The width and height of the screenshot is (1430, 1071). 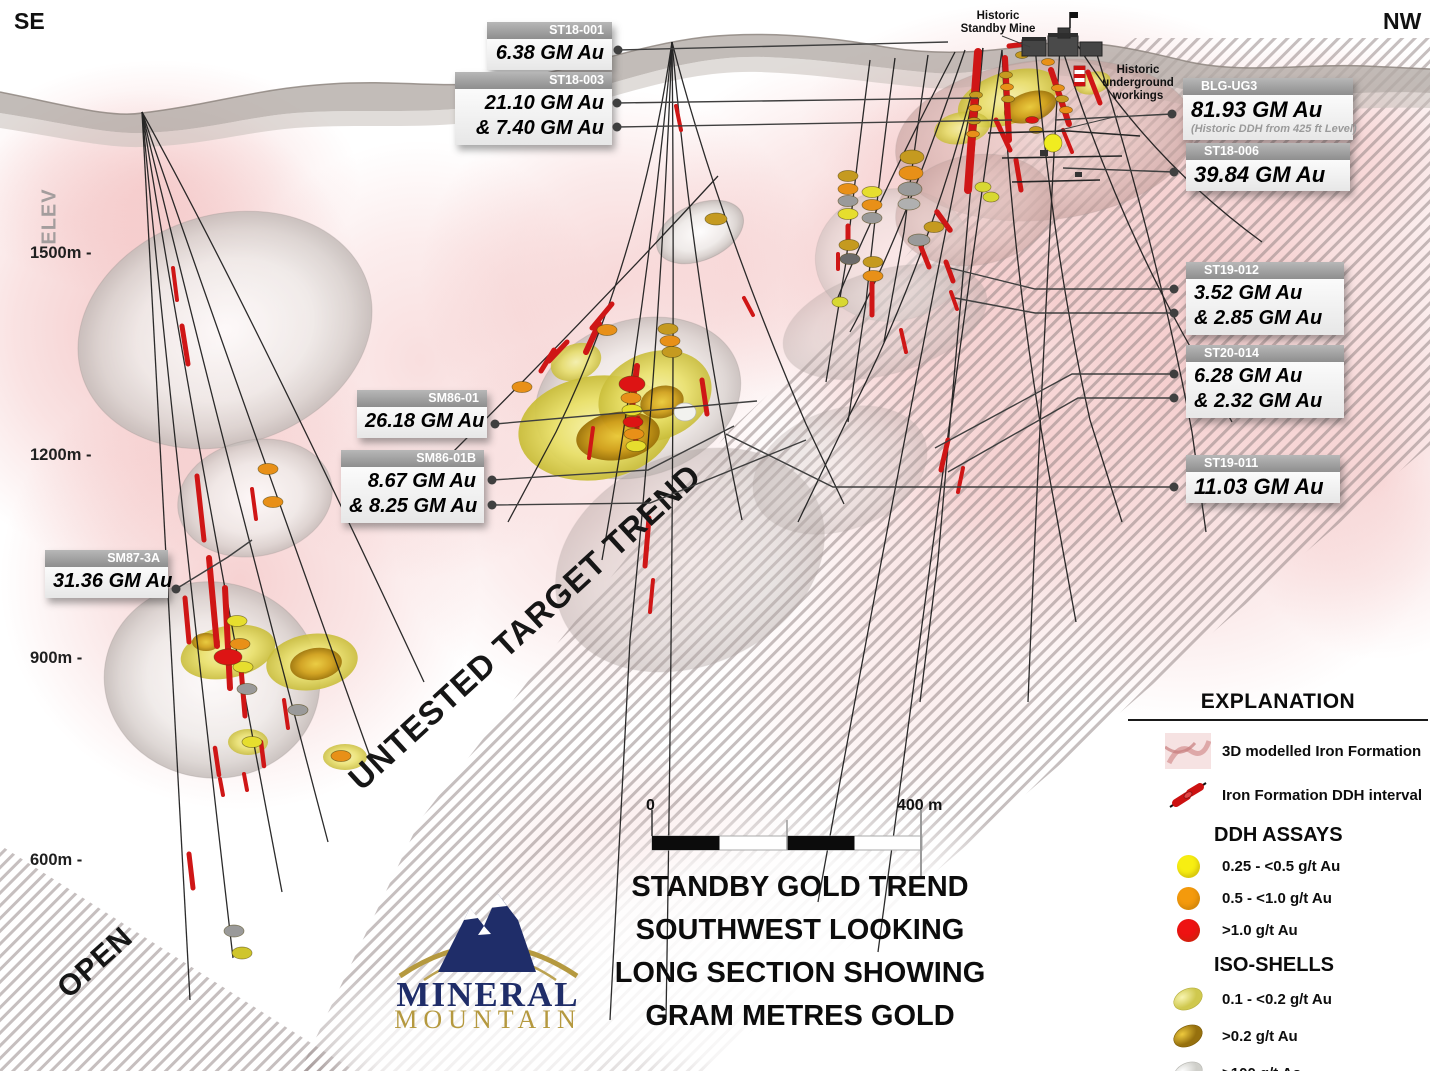 I want to click on legend-label: 0.5 - <1.0 g/t Au, so click(x=1277, y=898).